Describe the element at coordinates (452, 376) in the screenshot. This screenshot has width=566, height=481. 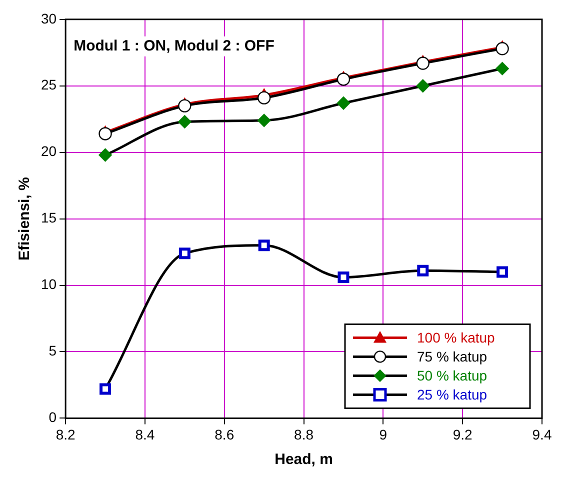
I see `legend-label: 50 % katup` at that location.